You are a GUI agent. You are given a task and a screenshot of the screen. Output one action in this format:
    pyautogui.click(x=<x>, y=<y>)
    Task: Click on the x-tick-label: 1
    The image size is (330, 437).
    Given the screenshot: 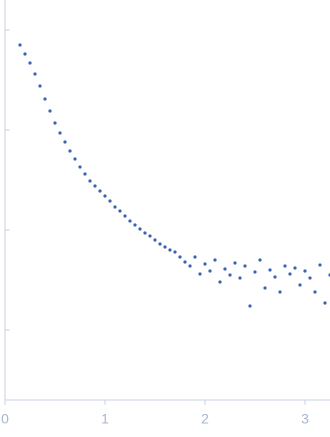 What is the action you would take?
    pyautogui.click(x=105, y=419)
    